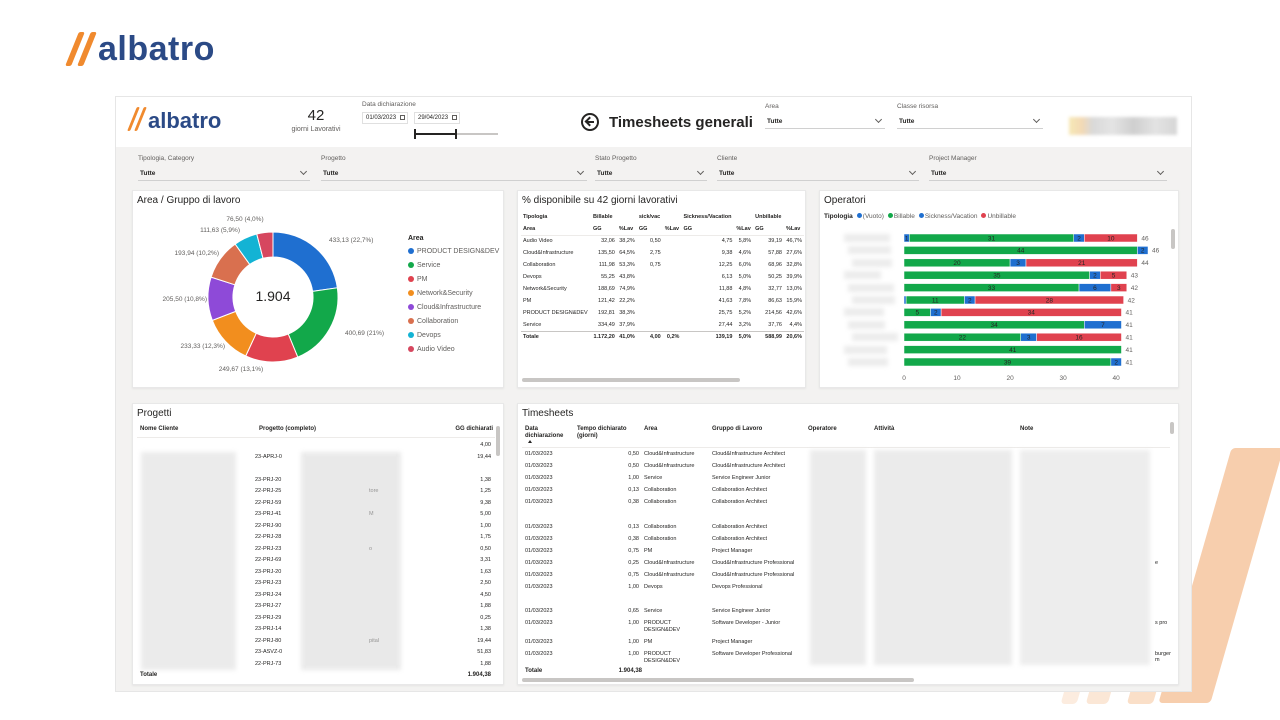 The height and width of the screenshot is (720, 1280). Describe the element at coordinates (314, 653) in the screenshot. I see `table-row: 23-ASVZ-0 51,83` at that location.